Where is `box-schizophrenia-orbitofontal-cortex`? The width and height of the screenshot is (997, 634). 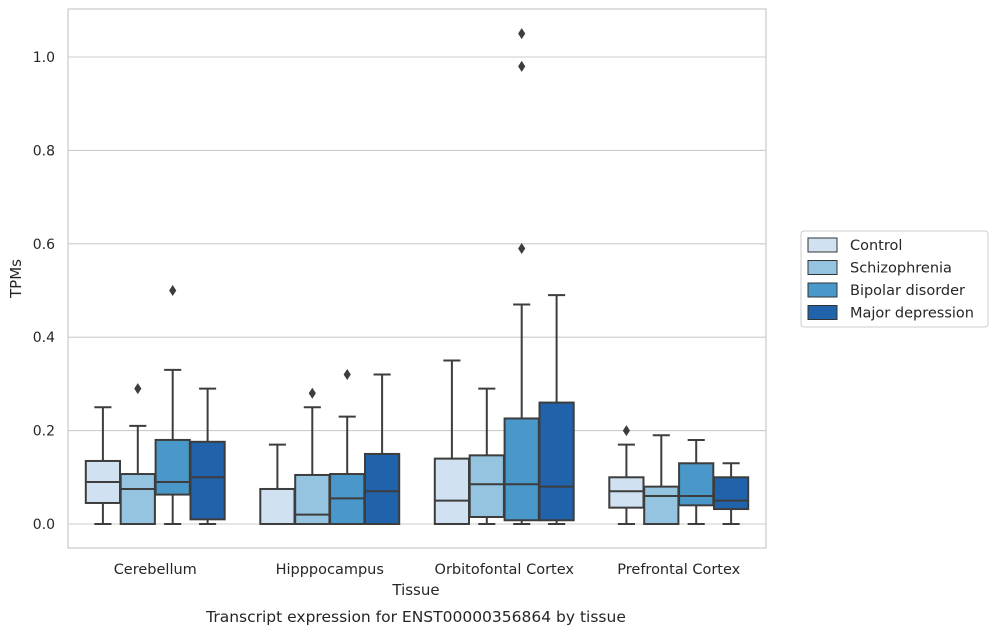 box-schizophrenia-orbitofontal-cortex is located at coordinates (486, 456).